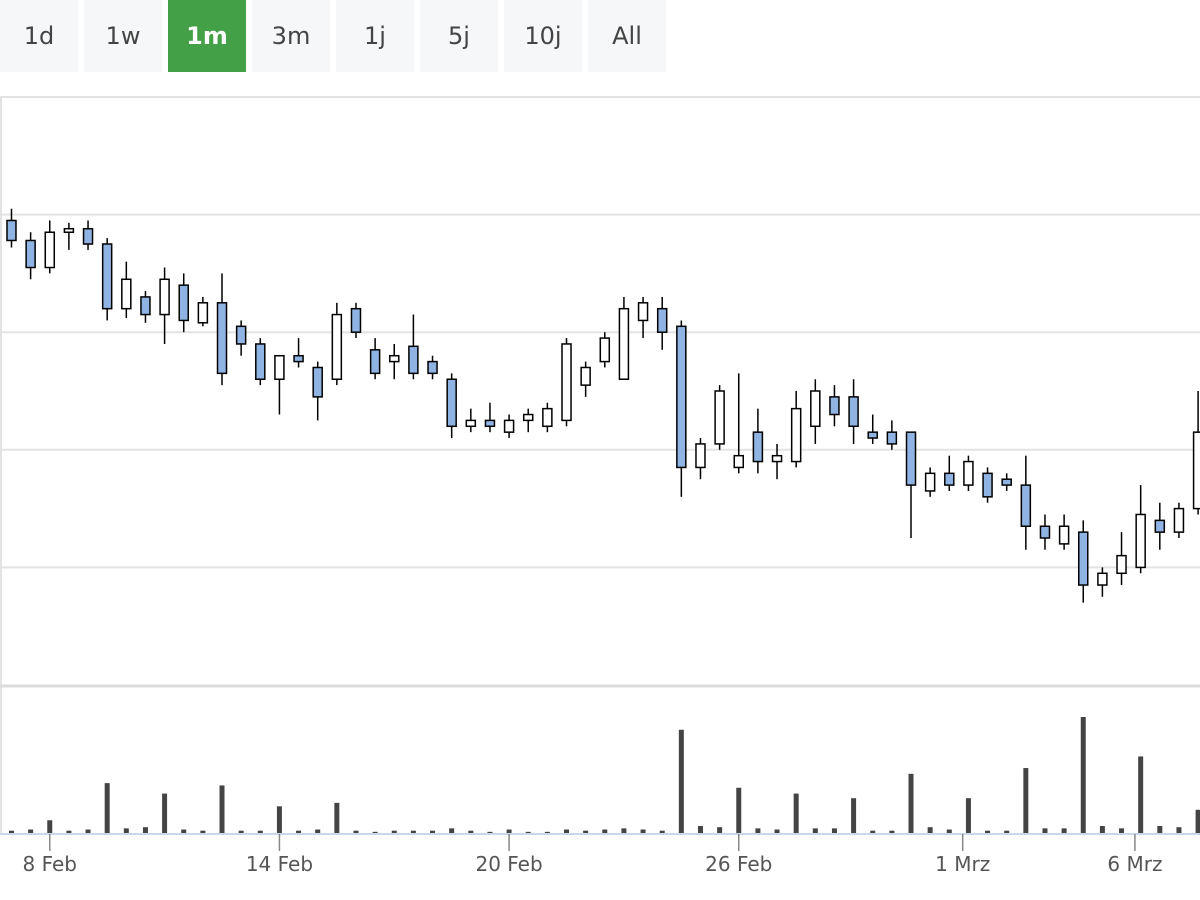 This screenshot has height=900, width=1200. Describe the element at coordinates (627, 36) in the screenshot. I see `range-button: All` at that location.